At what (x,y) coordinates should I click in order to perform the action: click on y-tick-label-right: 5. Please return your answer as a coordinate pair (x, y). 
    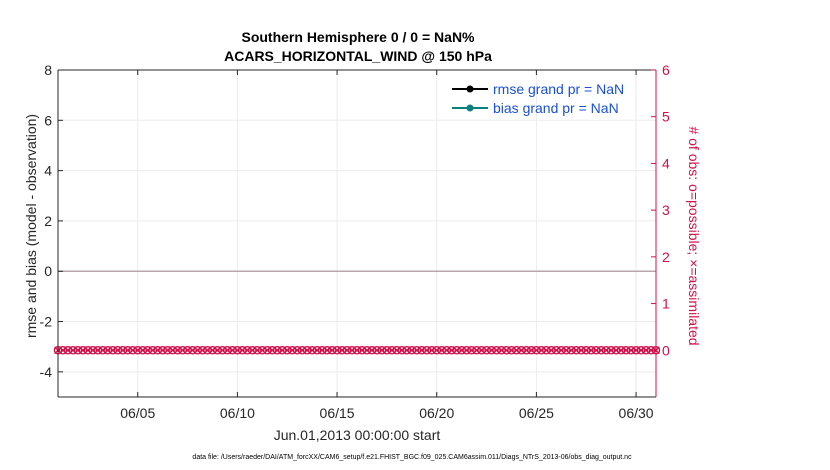
    Looking at the image, I should click on (666, 117).